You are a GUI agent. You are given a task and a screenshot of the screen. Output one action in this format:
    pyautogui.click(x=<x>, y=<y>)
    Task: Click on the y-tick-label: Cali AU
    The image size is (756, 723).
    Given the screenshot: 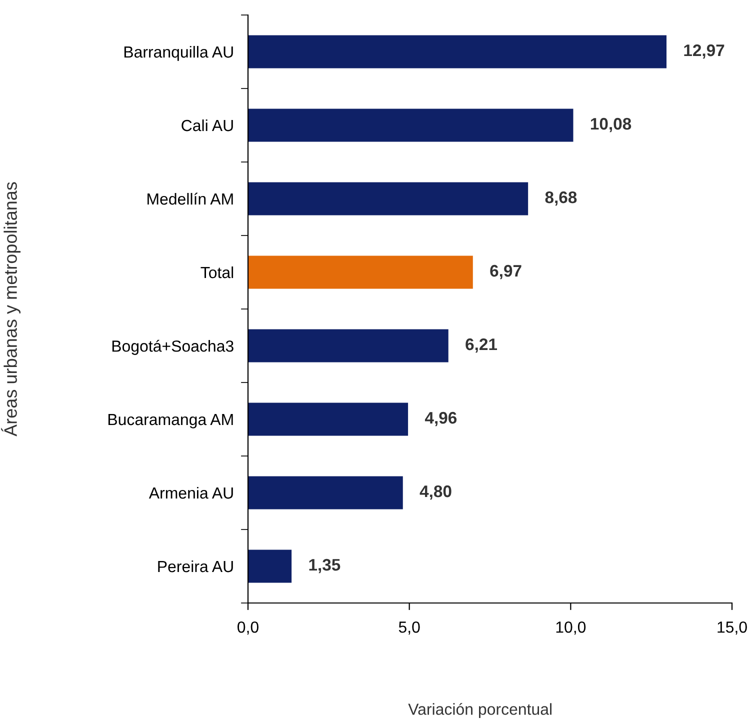 What is the action you would take?
    pyautogui.click(x=207, y=125)
    